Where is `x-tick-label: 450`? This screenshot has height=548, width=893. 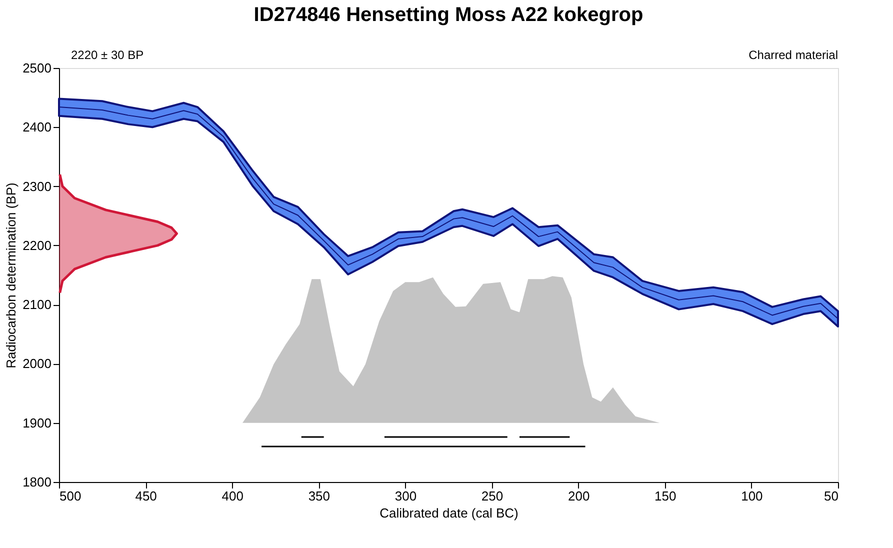 x-tick-label: 450 is located at coordinates (146, 496).